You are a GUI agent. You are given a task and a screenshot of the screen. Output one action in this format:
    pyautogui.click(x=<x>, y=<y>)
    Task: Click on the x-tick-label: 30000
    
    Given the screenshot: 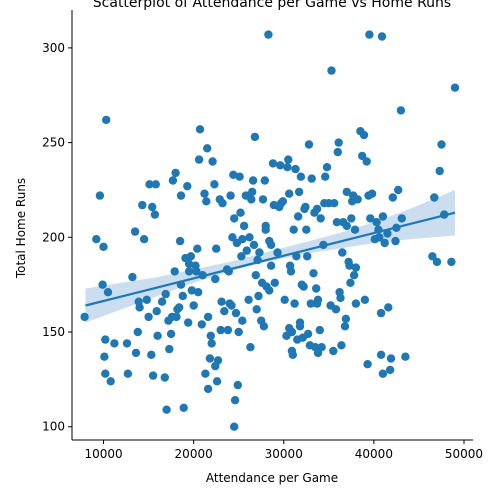 What is the action you would take?
    pyautogui.click(x=284, y=454)
    